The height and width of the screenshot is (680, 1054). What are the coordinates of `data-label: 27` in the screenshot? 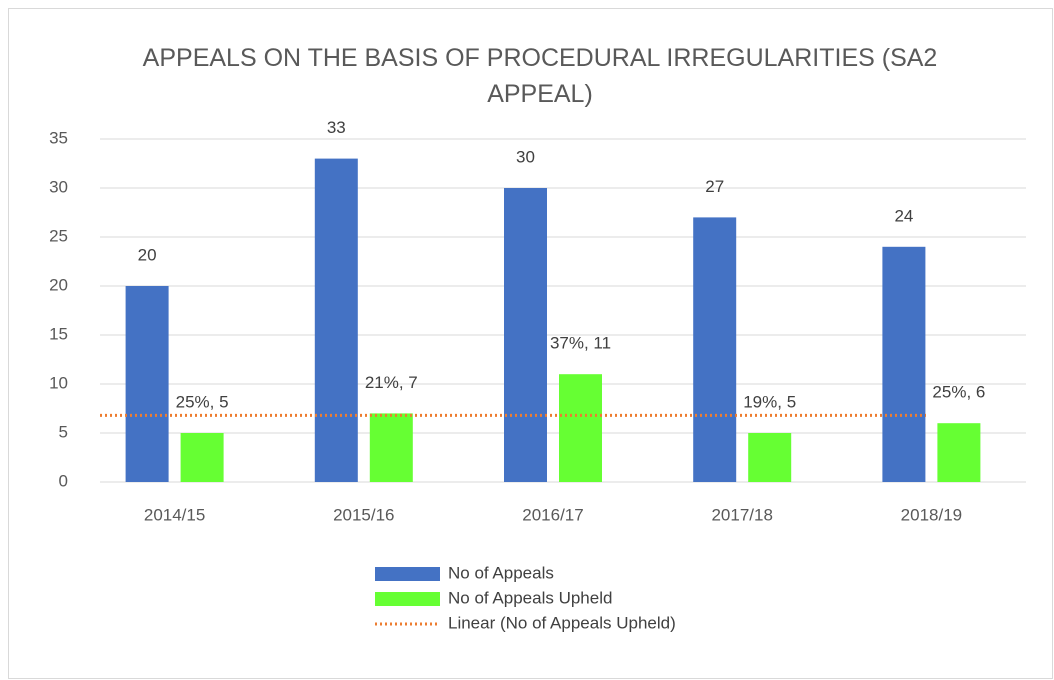 It's located at (714, 186).